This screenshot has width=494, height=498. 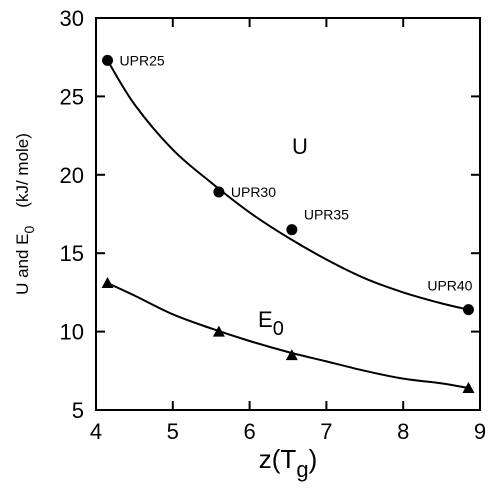 I want to click on x-tick-label: 4, so click(x=96, y=431).